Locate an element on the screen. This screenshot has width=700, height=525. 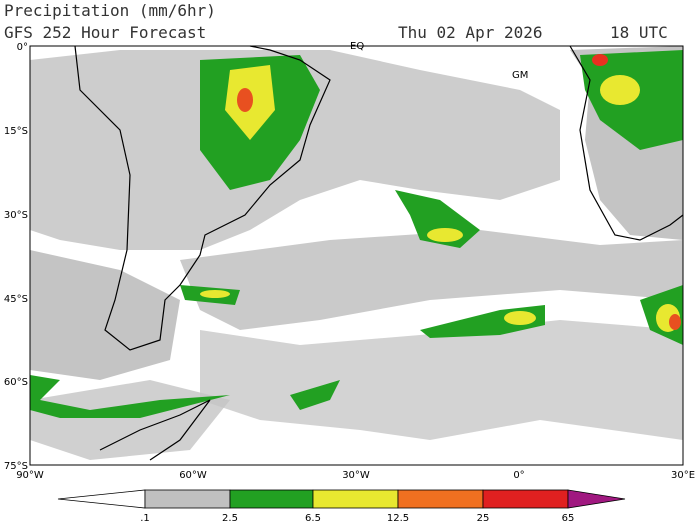
colorbar is located at coordinates (341, 499).